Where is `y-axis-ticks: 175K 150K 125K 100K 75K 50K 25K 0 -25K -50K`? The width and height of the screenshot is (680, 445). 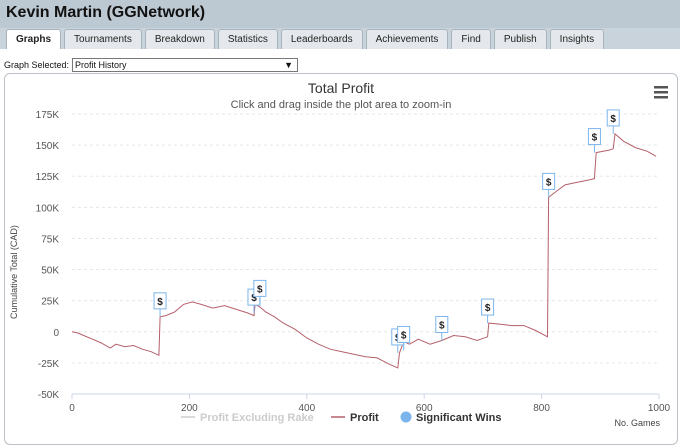 y-axis-ticks: 175K 150K 125K 100K 75K 50K 25K 0 -25K -50K is located at coordinates (48, 255).